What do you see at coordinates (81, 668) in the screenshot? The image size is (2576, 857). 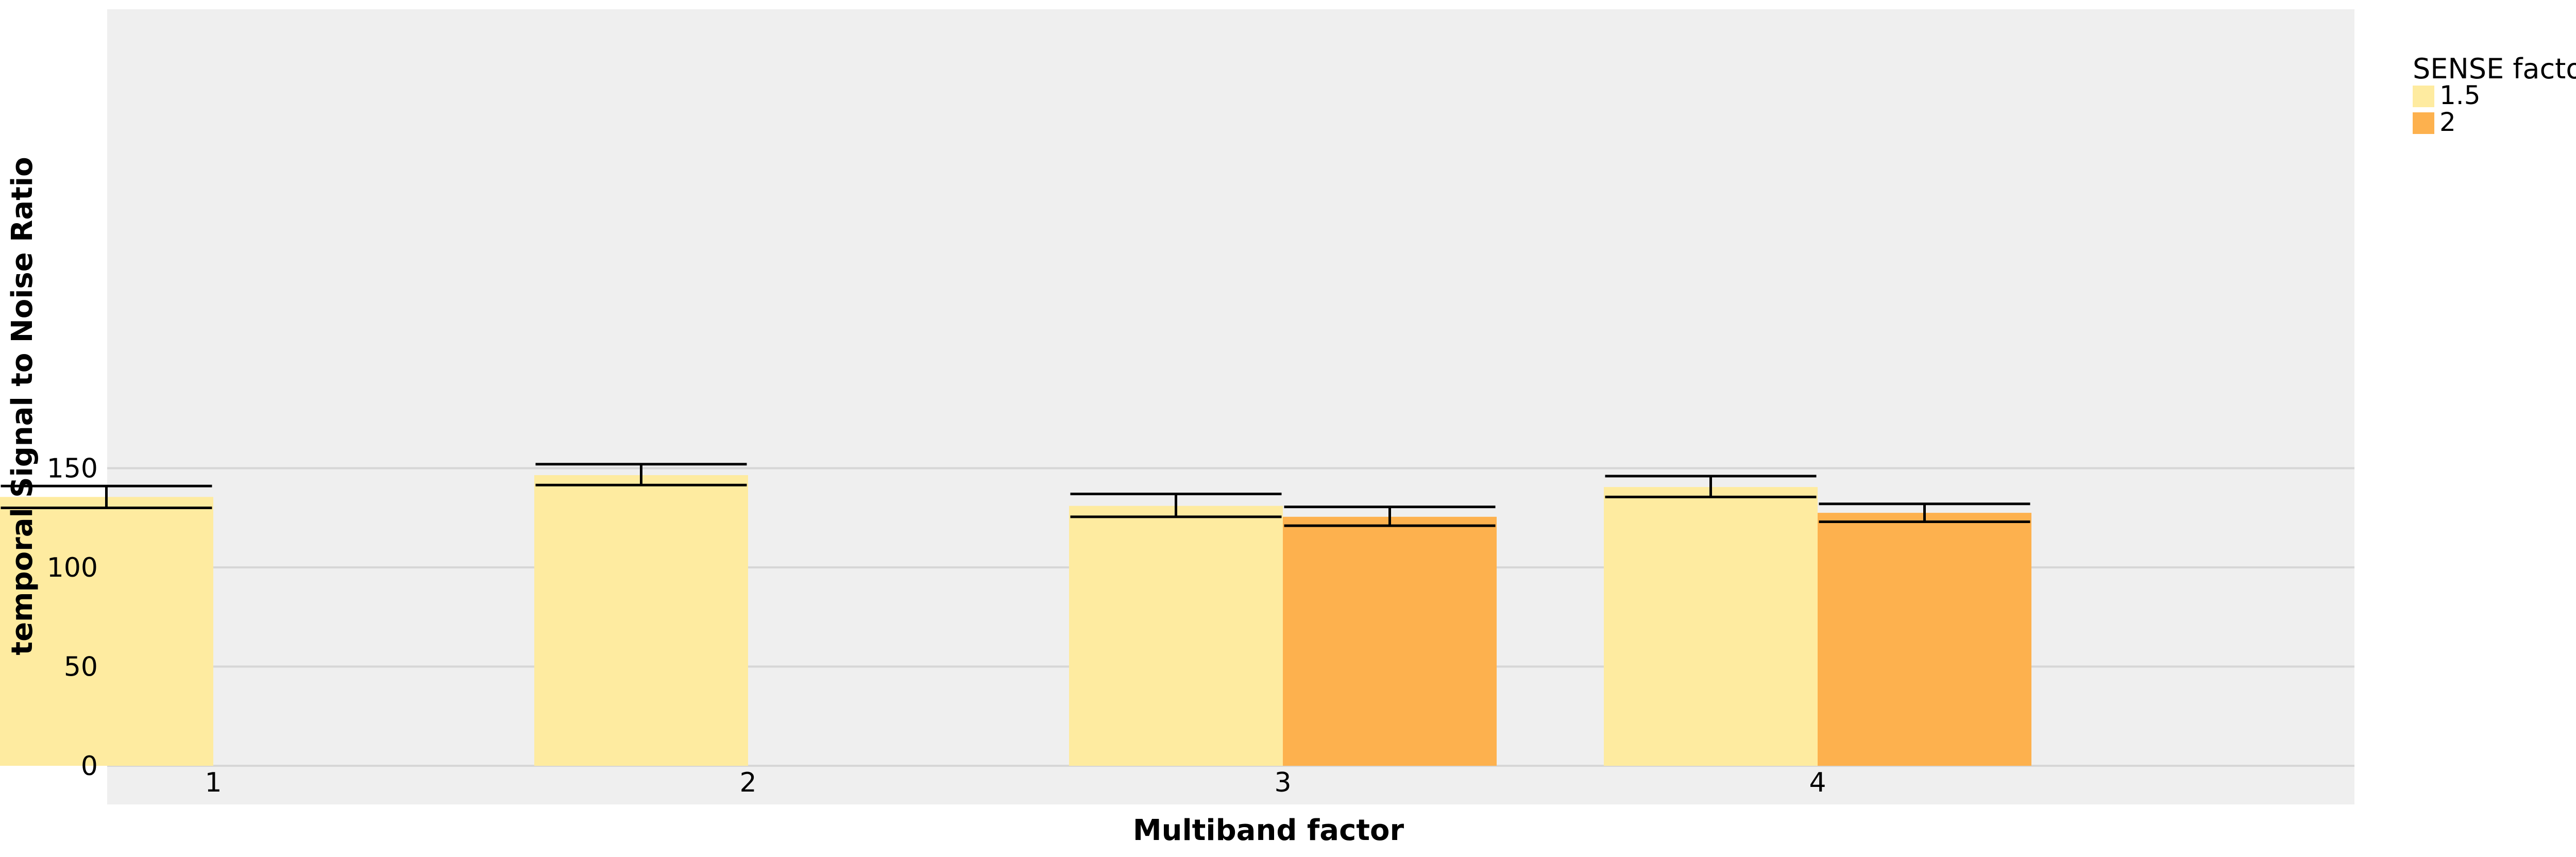 I see `y-tick-label: 50` at bounding box center [81, 668].